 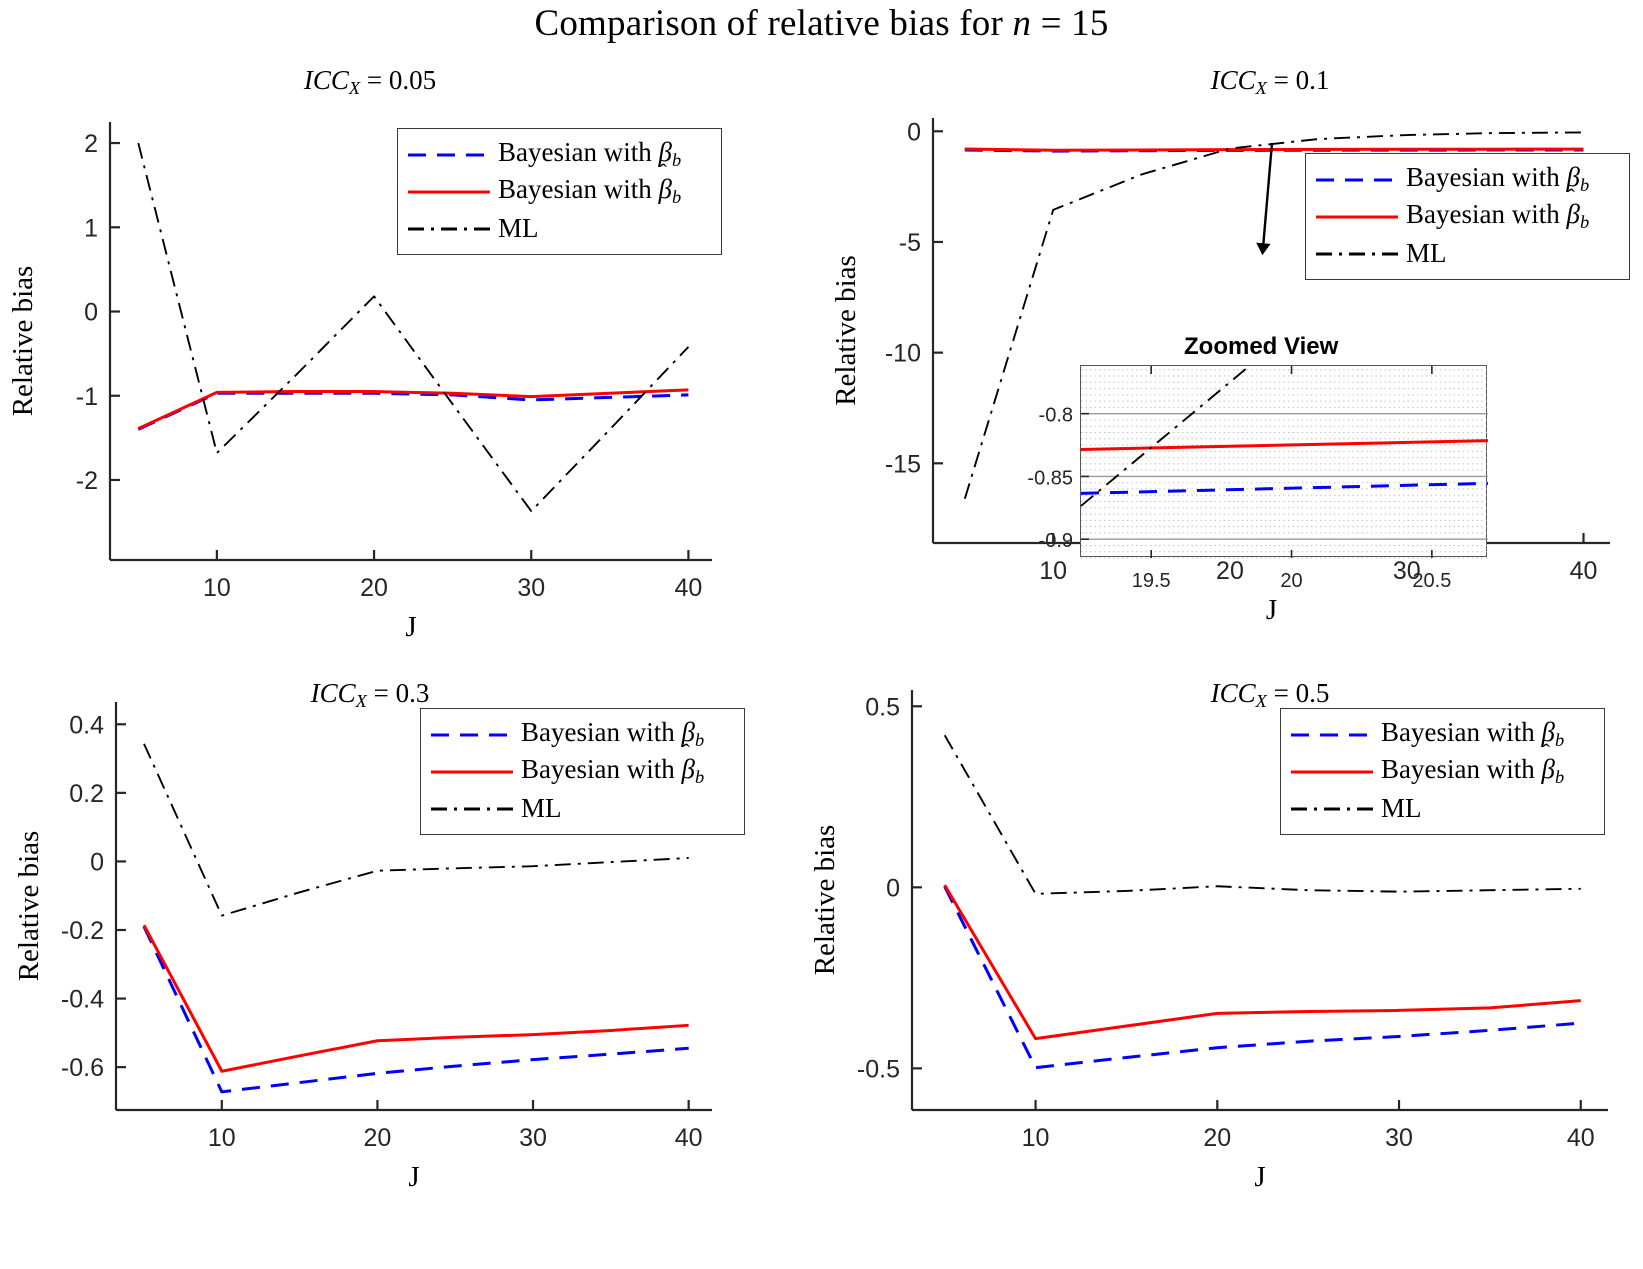 I want to click on panel-2-title: ICCX = 0.1, so click(x=1270, y=82).